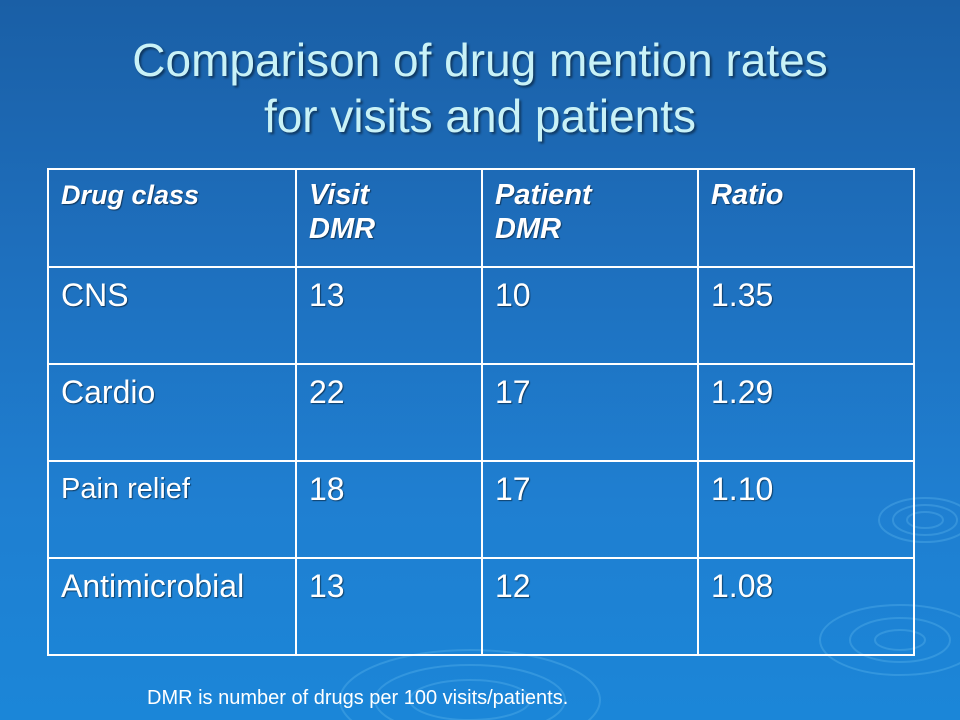 Image resolution: width=960 pixels, height=720 pixels. Describe the element at coordinates (342, 229) in the screenshot. I see `header-visit-dmr-line2: DMR` at that location.